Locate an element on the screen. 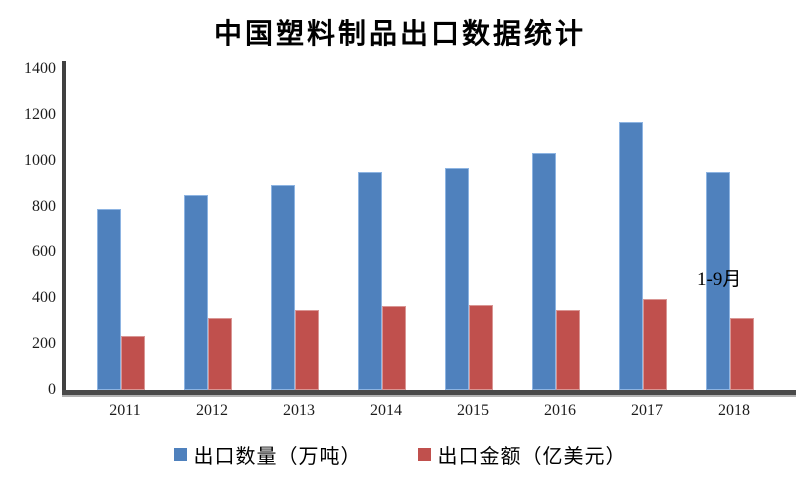  x-axis-label: 2012 is located at coordinates (212, 410).